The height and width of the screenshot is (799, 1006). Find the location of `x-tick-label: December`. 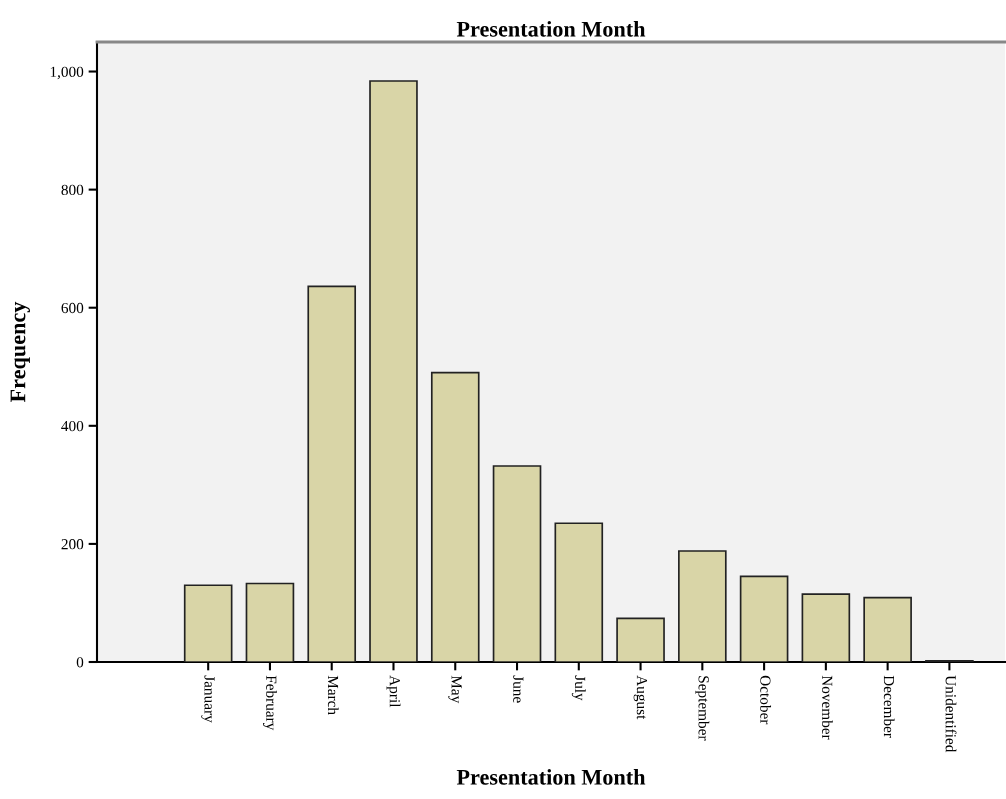

x-tick-label: December is located at coordinates (889, 706).